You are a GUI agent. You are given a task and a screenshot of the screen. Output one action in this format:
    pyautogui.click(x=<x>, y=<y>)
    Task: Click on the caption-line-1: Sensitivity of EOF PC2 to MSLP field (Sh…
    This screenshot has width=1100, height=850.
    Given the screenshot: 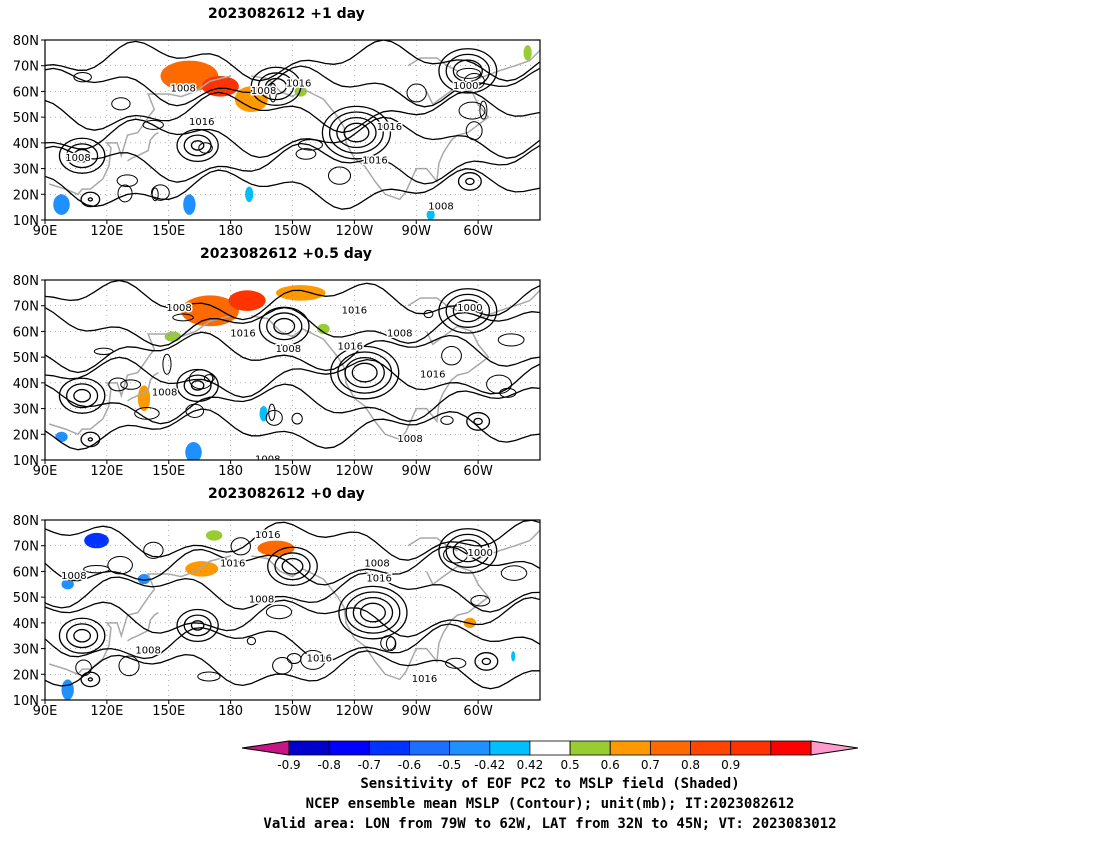 What is the action you would take?
    pyautogui.click(x=550, y=784)
    